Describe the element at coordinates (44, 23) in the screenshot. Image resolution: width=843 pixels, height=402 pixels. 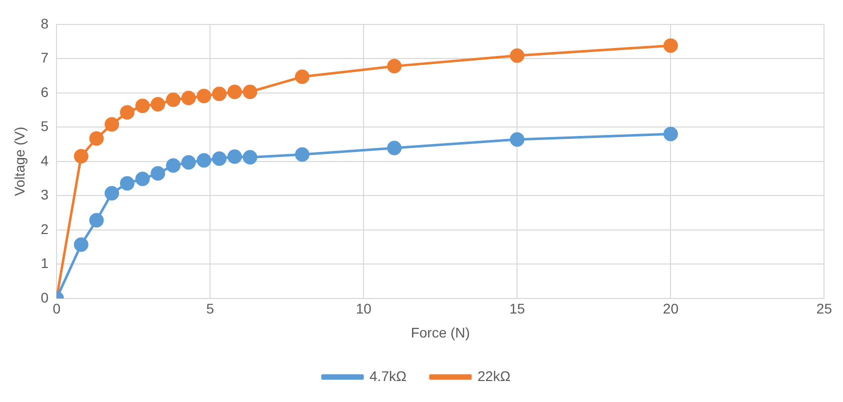
I see `y-tick-label: 8` at that location.